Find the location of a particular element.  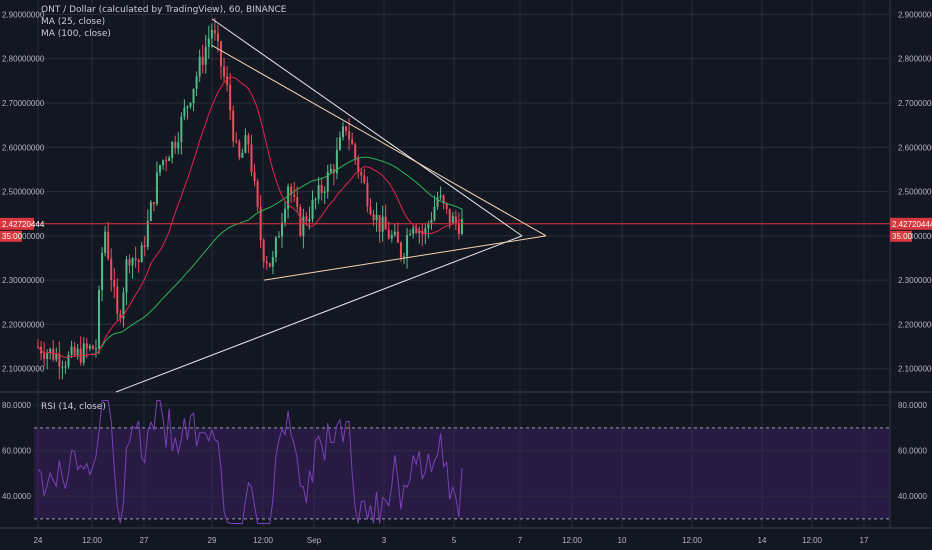

price-tick-label-left: 2.40000000 is located at coordinates (23, 236).